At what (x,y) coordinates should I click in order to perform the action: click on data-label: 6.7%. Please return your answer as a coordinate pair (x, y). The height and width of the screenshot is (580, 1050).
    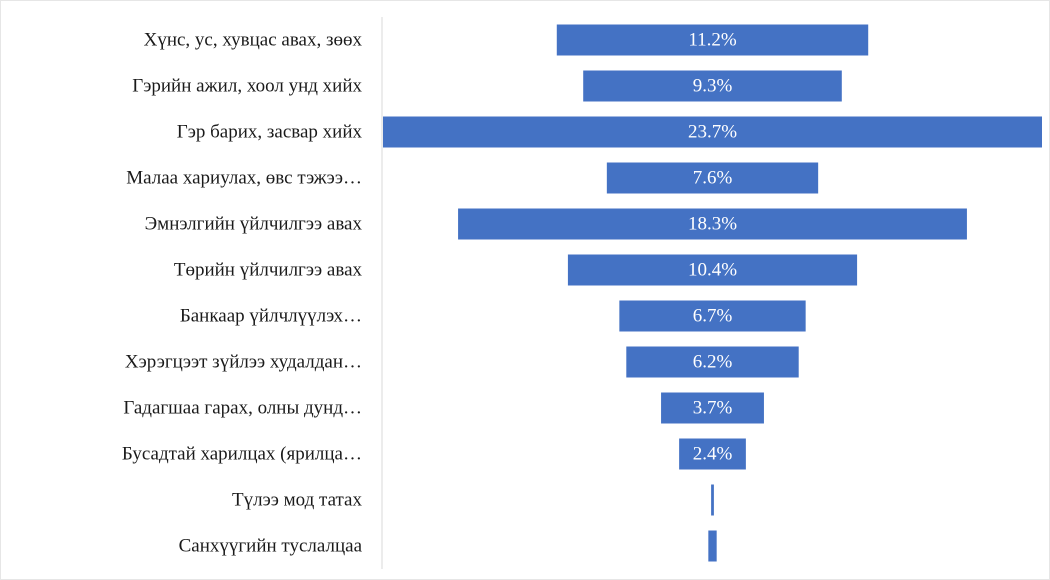
    Looking at the image, I should click on (713, 316).